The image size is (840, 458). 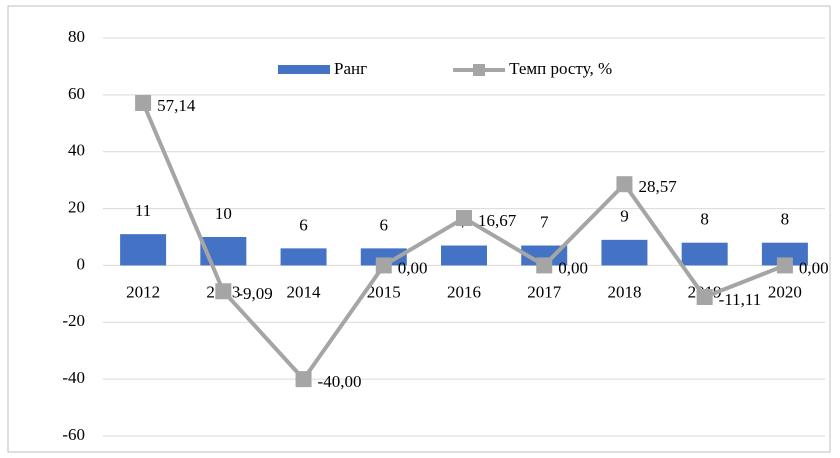 What do you see at coordinates (544, 221) in the screenshot?
I see `bar-value-label: 7` at bounding box center [544, 221].